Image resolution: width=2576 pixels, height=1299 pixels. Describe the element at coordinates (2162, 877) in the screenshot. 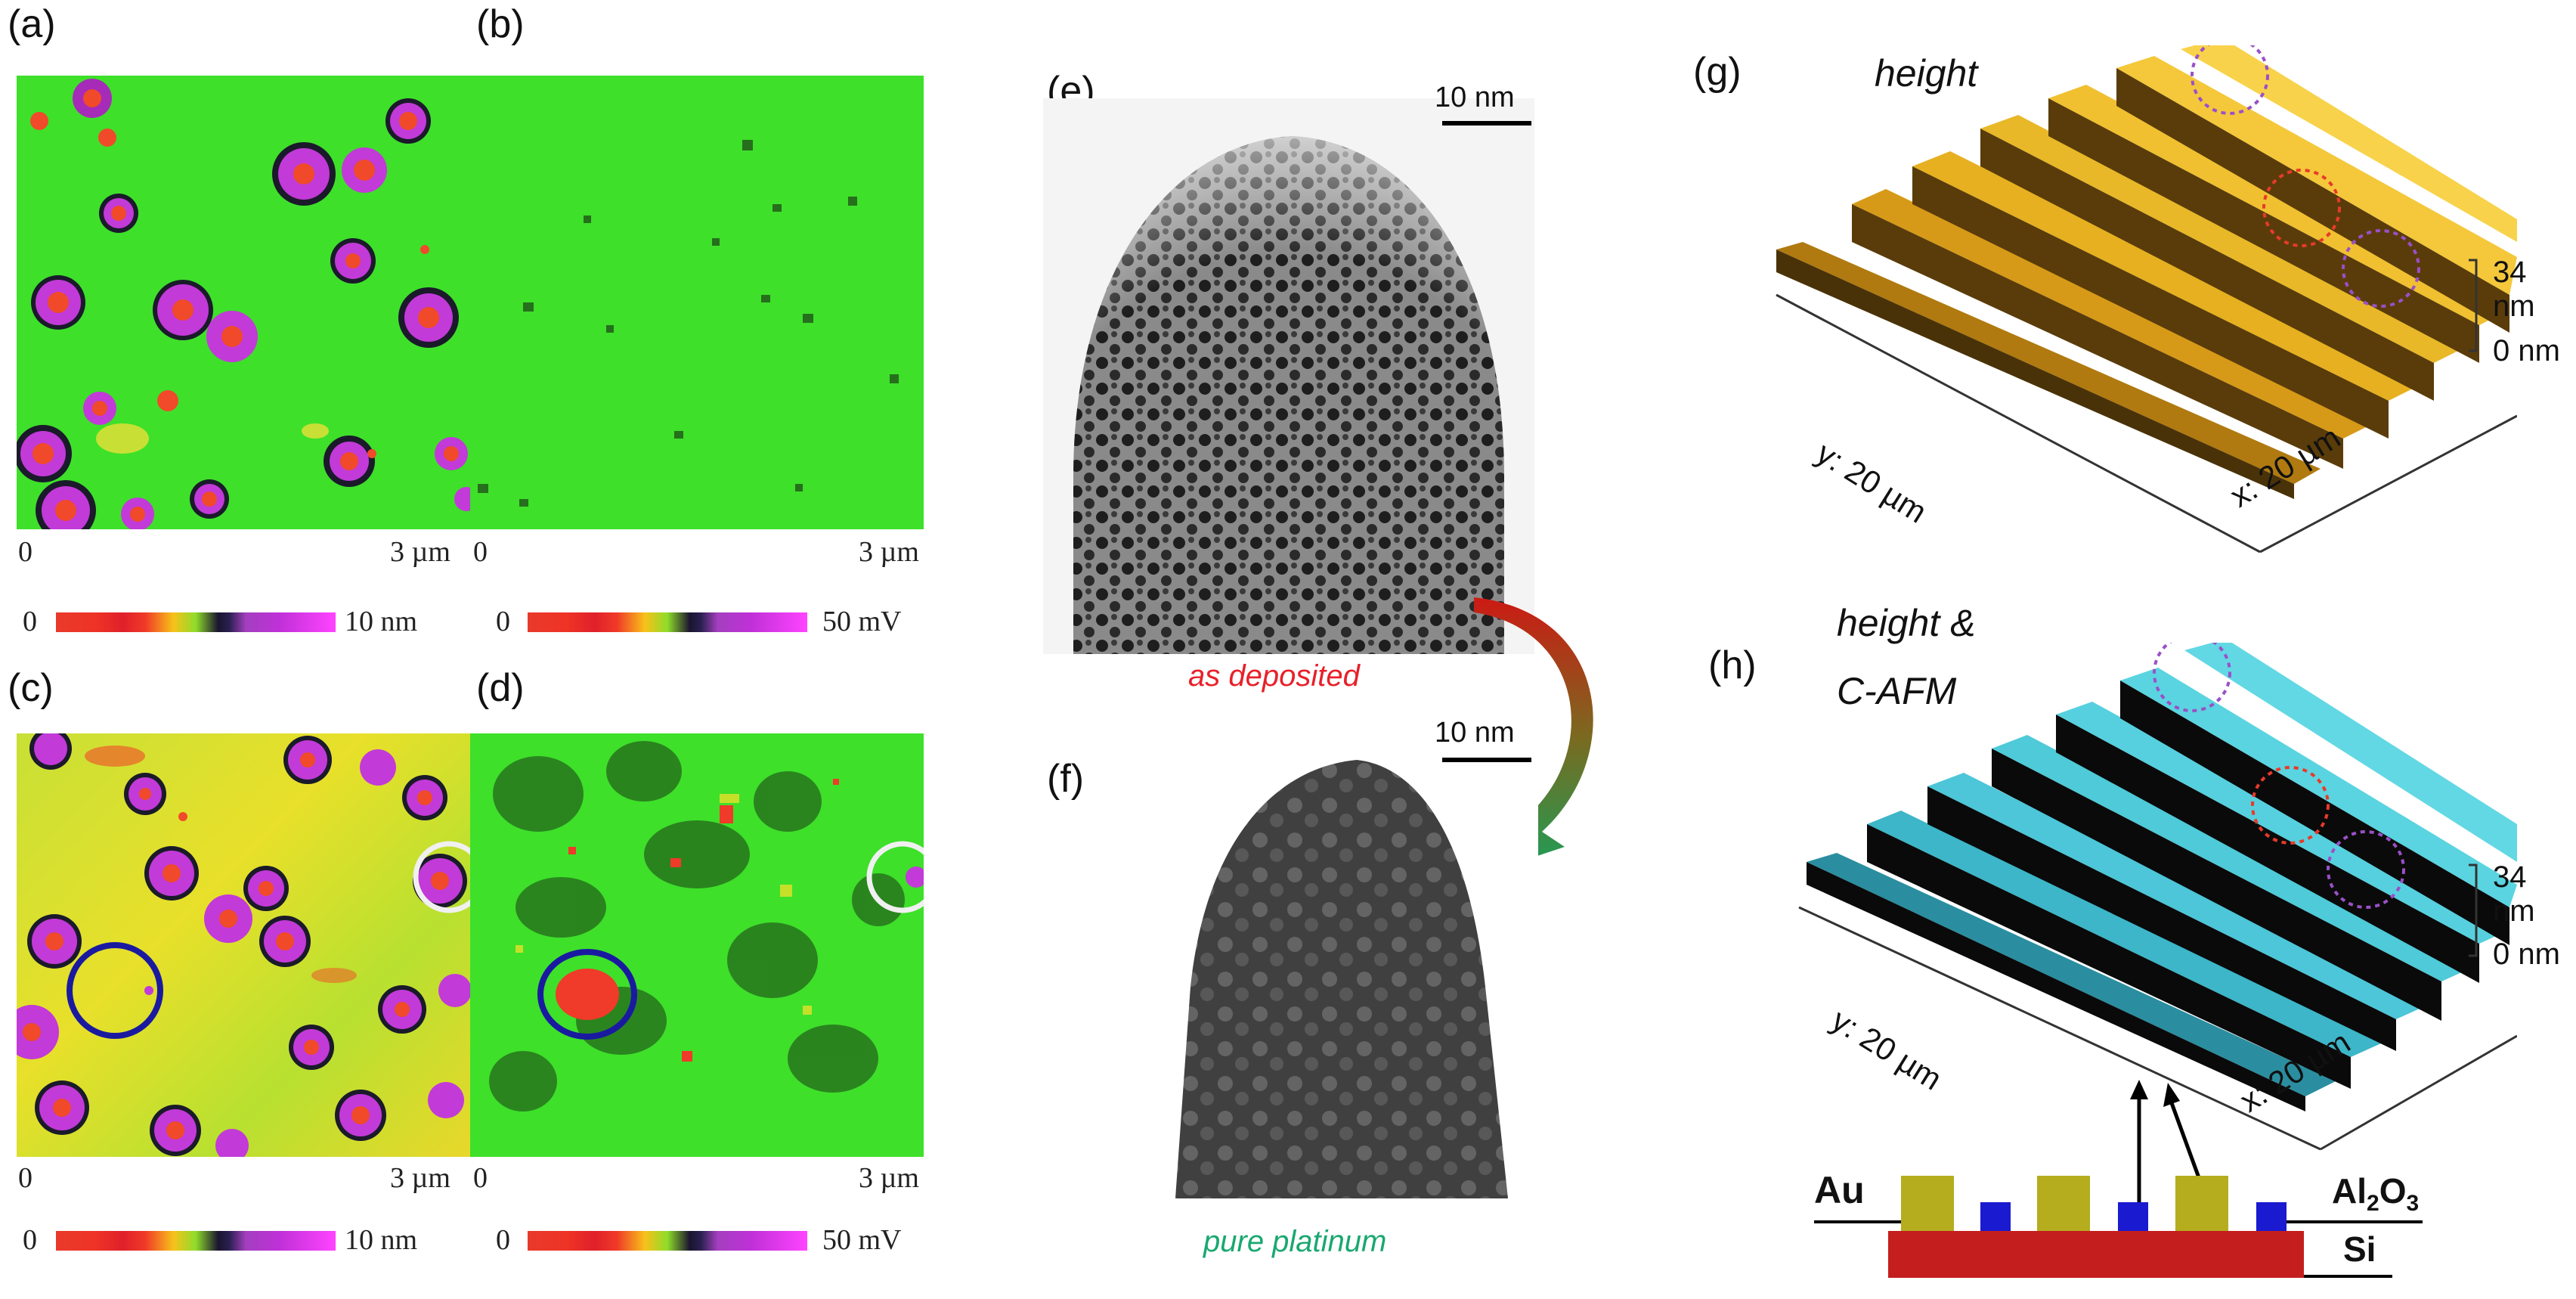

I see `ridges-h` at that location.